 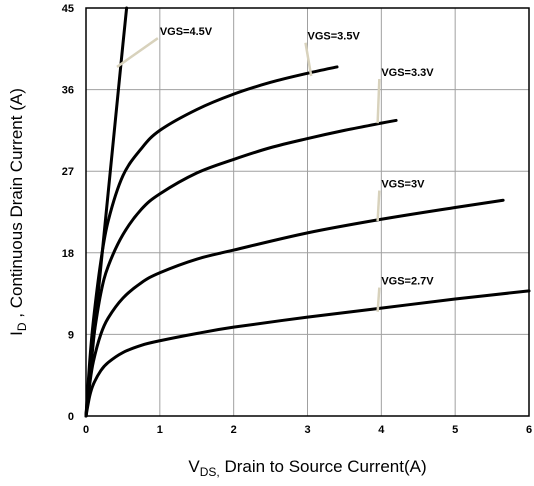 I want to click on x-tick-label: 6, so click(x=529, y=430).